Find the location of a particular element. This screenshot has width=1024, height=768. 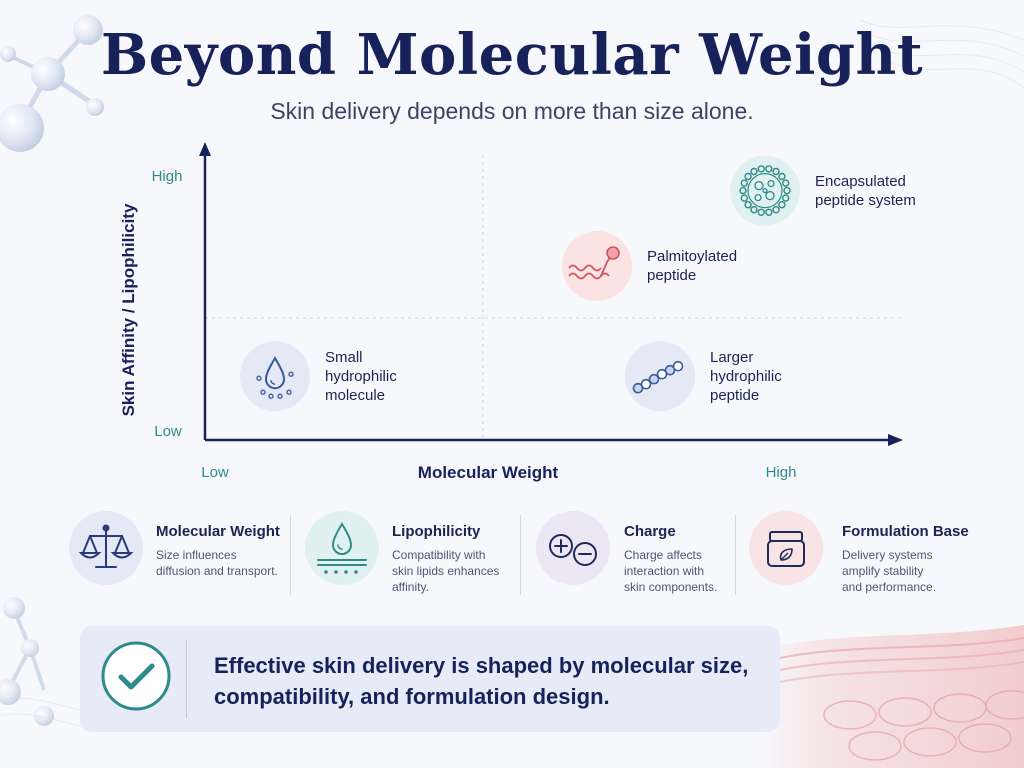

x-axis-arrow is located at coordinates (895, 440).